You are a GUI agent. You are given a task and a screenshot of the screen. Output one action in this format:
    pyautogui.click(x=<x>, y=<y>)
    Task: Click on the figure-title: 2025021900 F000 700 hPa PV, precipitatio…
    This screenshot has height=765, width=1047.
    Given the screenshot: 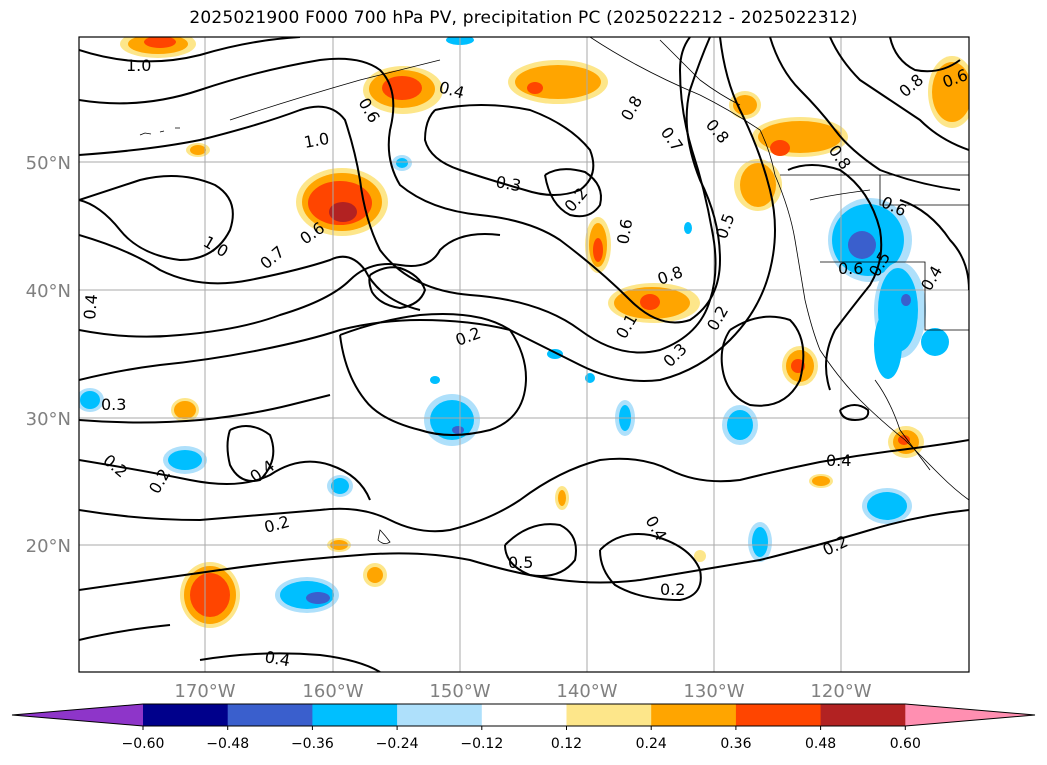 What is the action you would take?
    pyautogui.click(x=523, y=18)
    